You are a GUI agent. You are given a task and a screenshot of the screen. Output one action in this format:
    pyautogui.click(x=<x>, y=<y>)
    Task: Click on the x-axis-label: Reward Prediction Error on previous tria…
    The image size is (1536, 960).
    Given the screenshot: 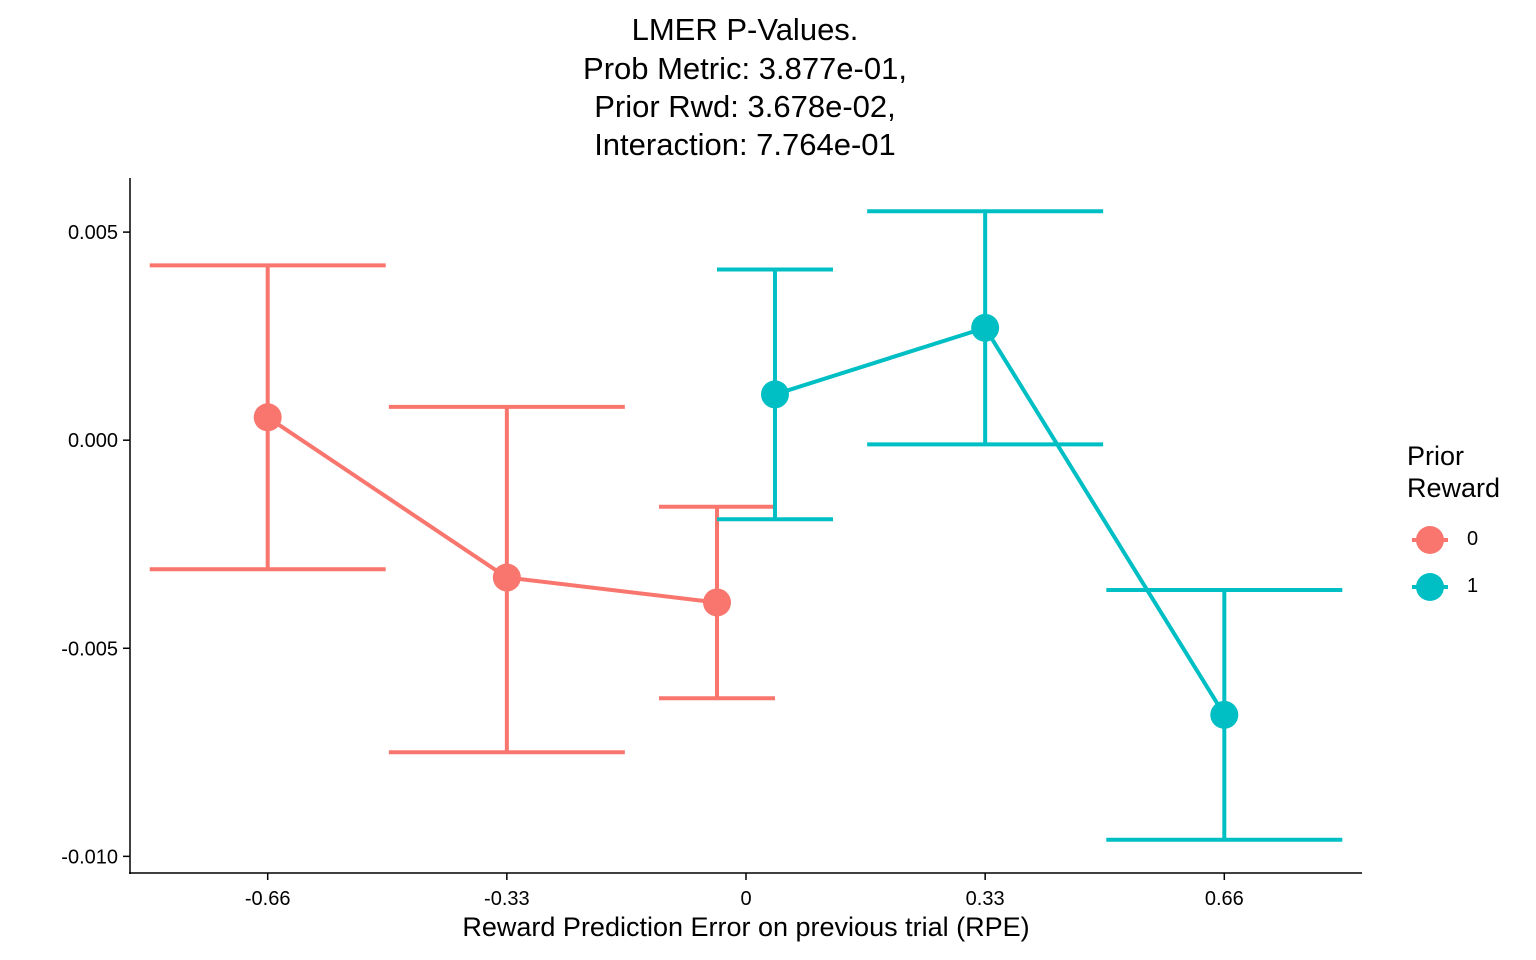 What is the action you would take?
    pyautogui.click(x=746, y=927)
    